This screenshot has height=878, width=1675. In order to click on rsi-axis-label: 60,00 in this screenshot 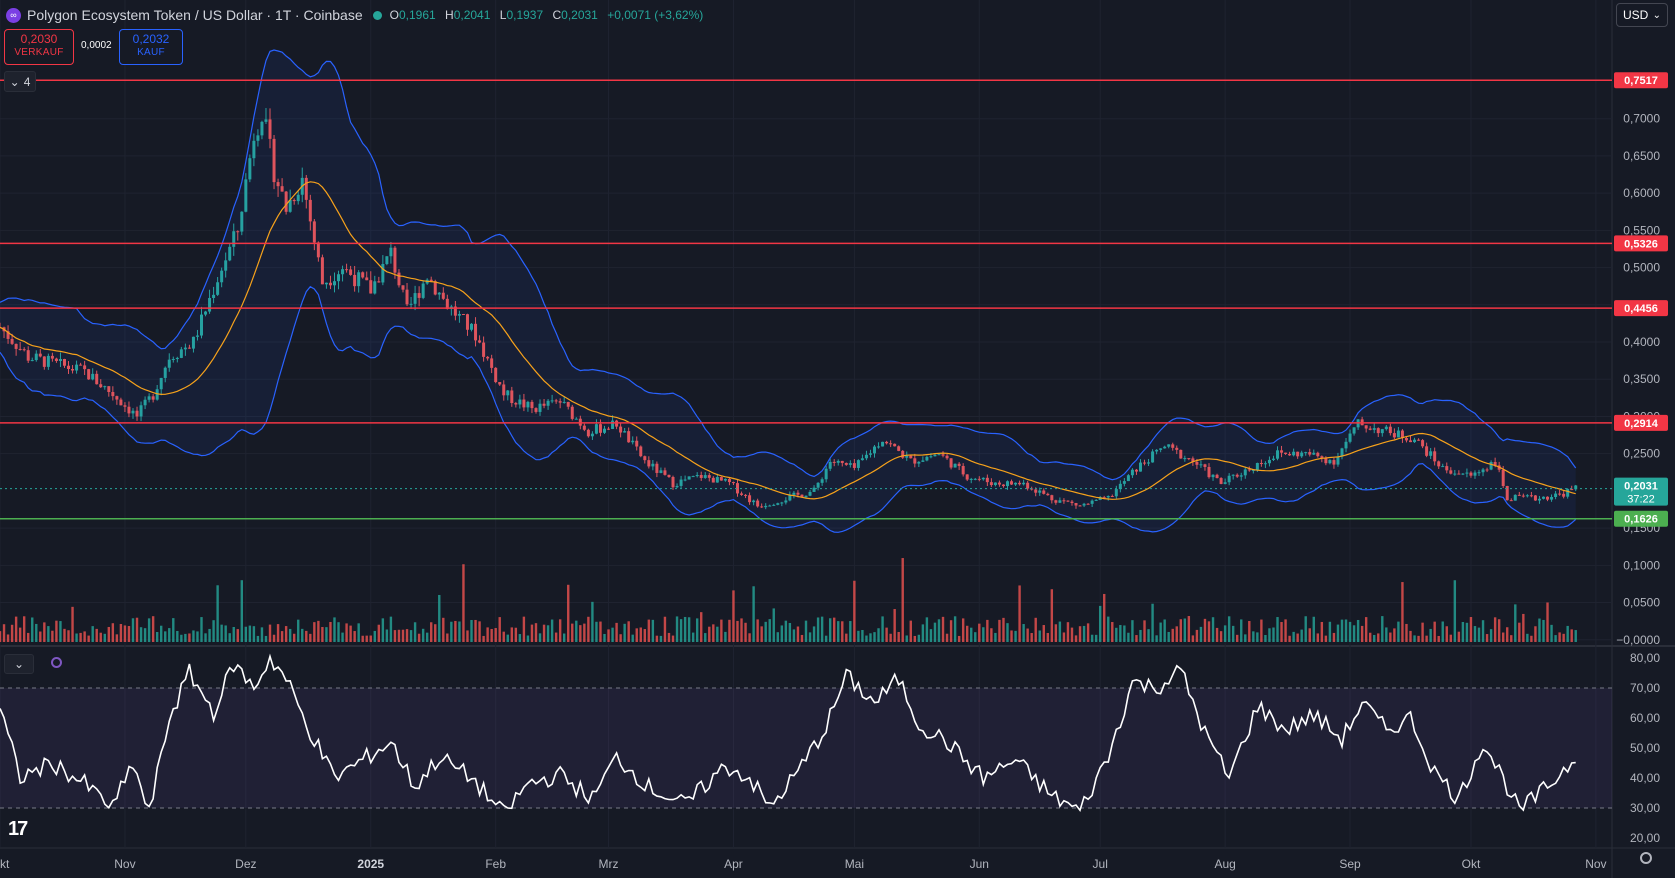, I will do `click(1645, 718)`.